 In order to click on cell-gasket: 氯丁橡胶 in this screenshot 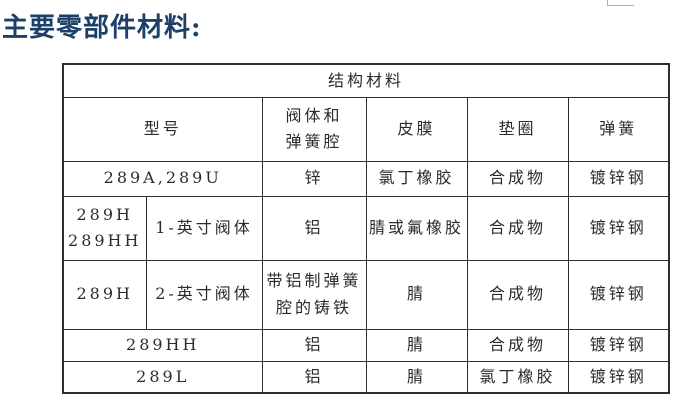, I will do `click(517, 377)`.